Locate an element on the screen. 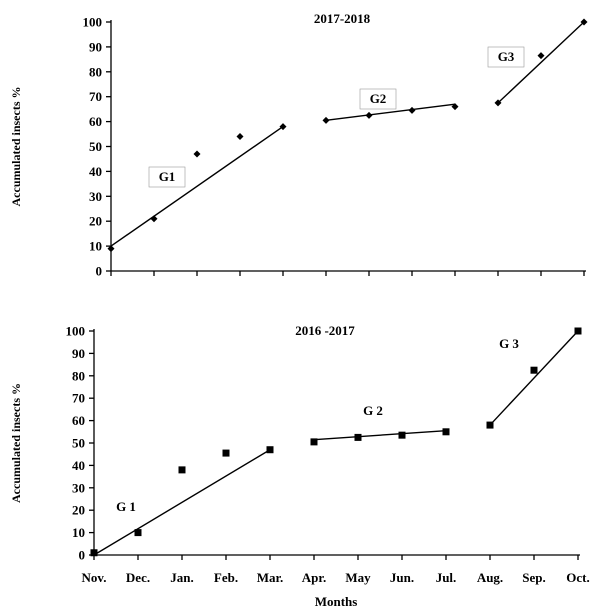  x-tick-label: Mar. is located at coordinates (270, 577).